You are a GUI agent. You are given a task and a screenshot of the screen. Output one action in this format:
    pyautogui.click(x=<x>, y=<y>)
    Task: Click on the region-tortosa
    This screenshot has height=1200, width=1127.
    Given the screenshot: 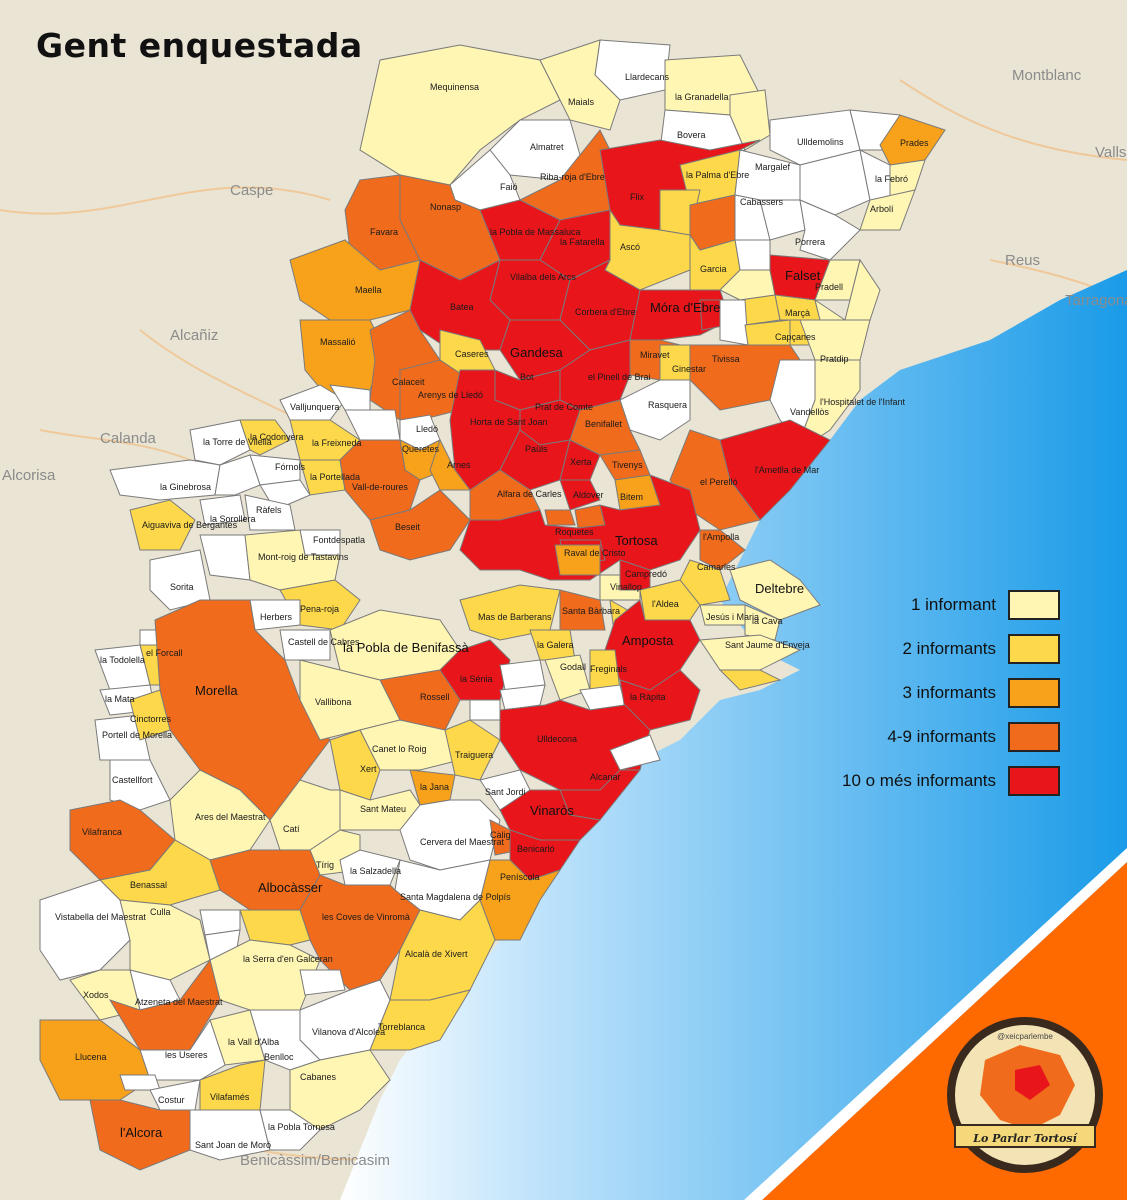 What is the action you would take?
    pyautogui.click(x=580, y=527)
    